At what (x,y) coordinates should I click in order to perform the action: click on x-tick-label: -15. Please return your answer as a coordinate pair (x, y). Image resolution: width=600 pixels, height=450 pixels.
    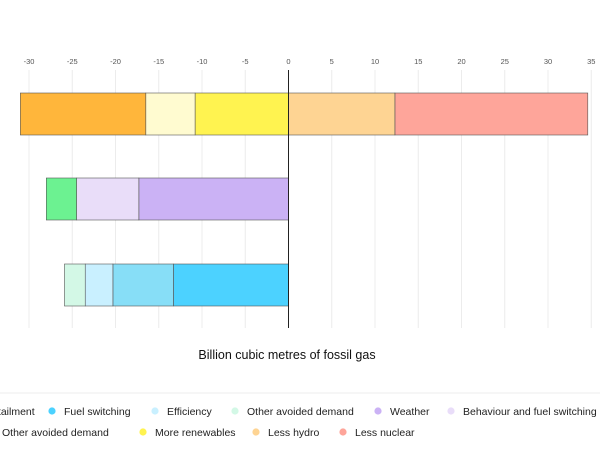
    Looking at the image, I should click on (158, 61).